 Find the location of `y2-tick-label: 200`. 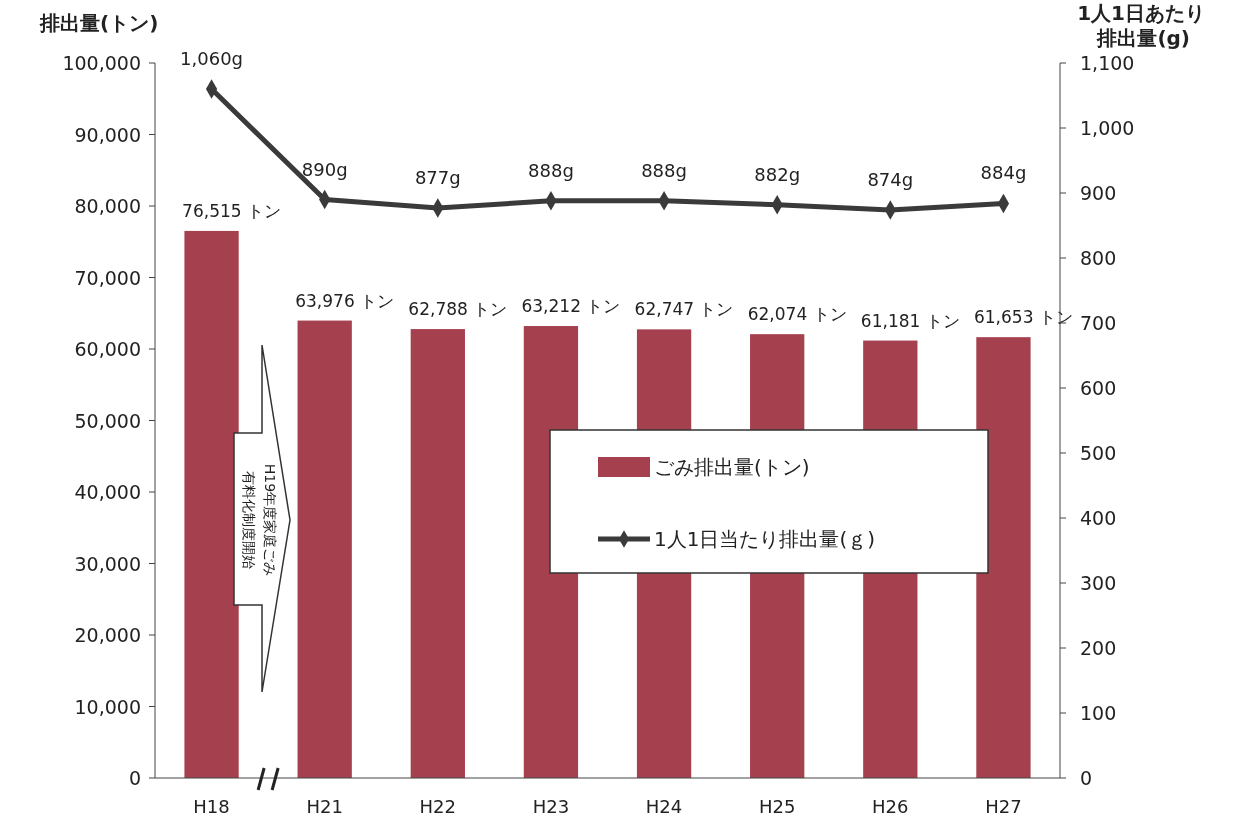

y2-tick-label: 200 is located at coordinates (1098, 648).